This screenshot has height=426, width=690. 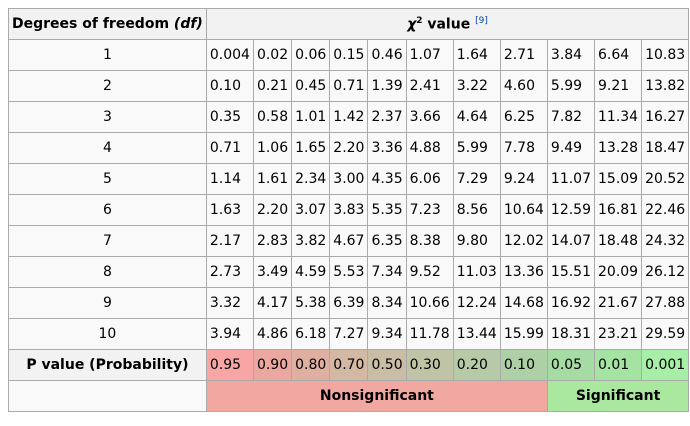 What do you see at coordinates (229, 179) in the screenshot?
I see `chi-value-cell: 1.14` at bounding box center [229, 179].